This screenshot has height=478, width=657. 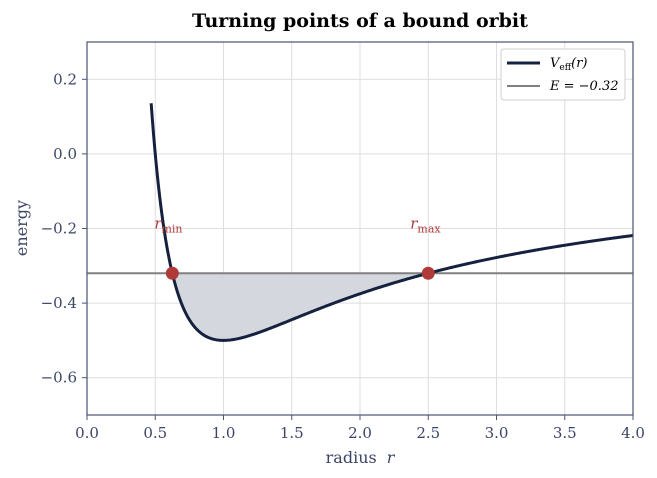 What do you see at coordinates (155, 433) in the screenshot?
I see `x-tick-label: 0.5` at bounding box center [155, 433].